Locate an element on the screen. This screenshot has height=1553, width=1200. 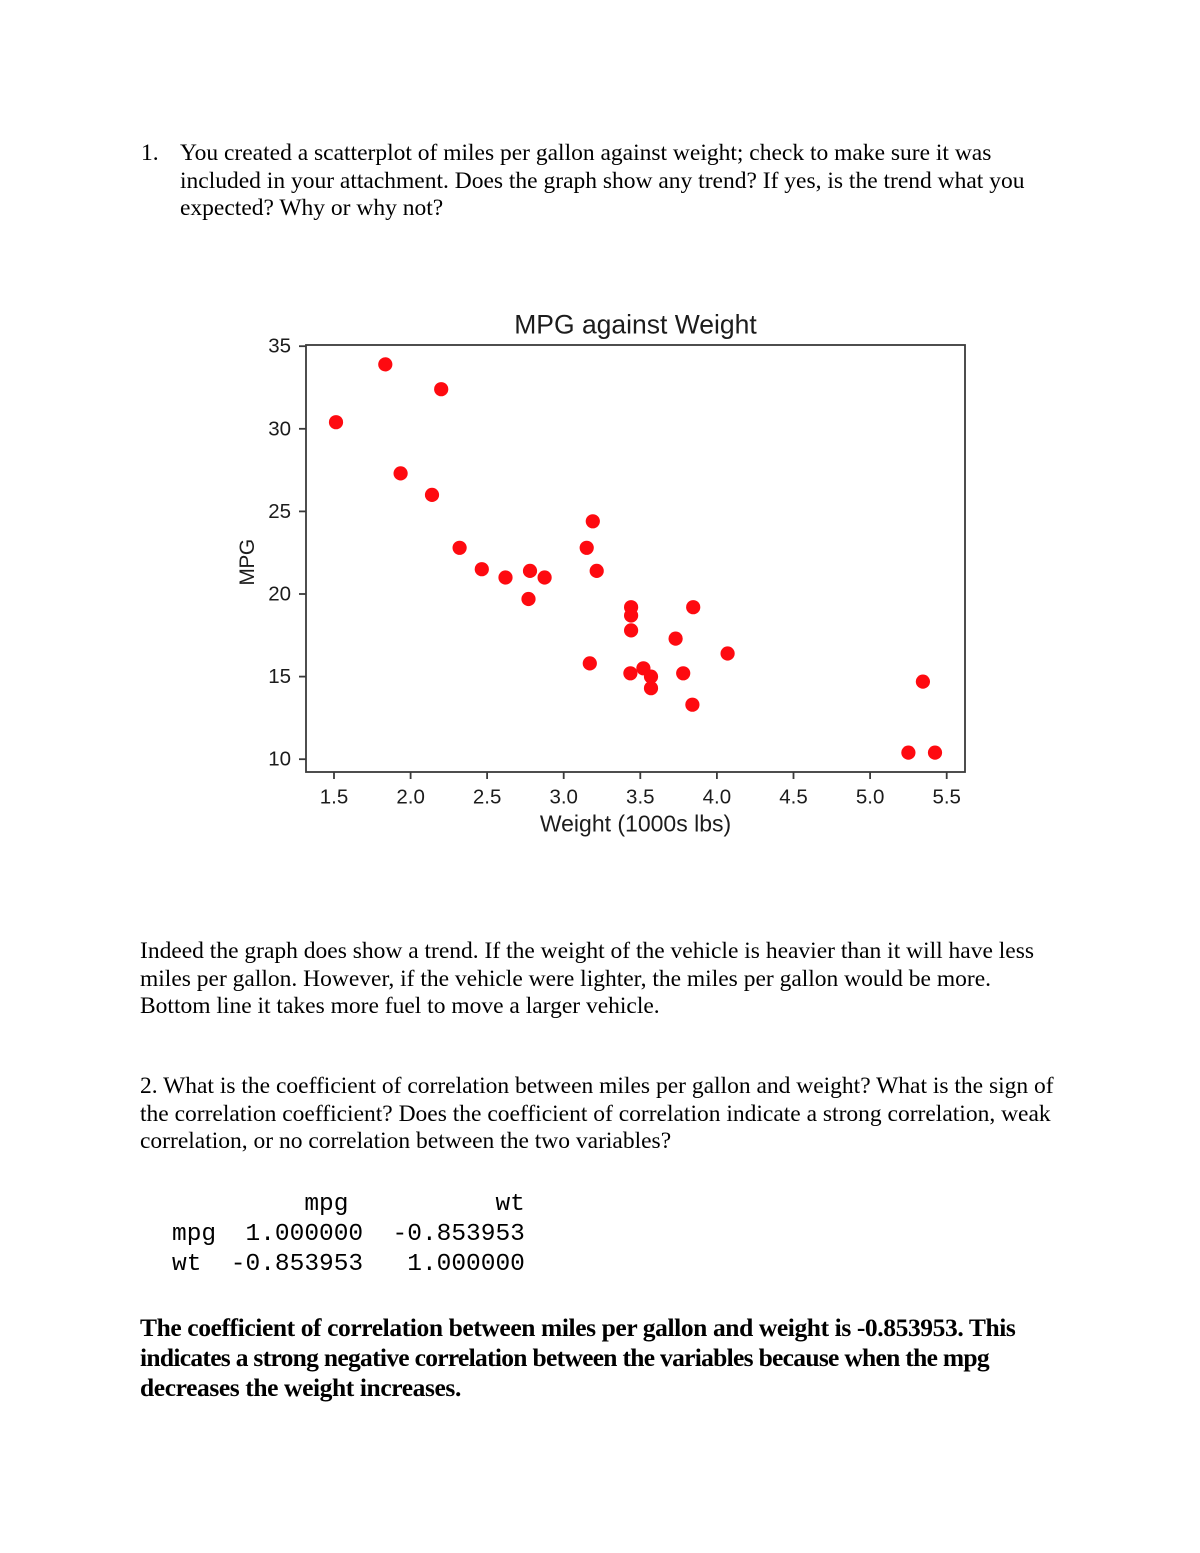
svg-text: 2.5 is located at coordinates (487, 797).